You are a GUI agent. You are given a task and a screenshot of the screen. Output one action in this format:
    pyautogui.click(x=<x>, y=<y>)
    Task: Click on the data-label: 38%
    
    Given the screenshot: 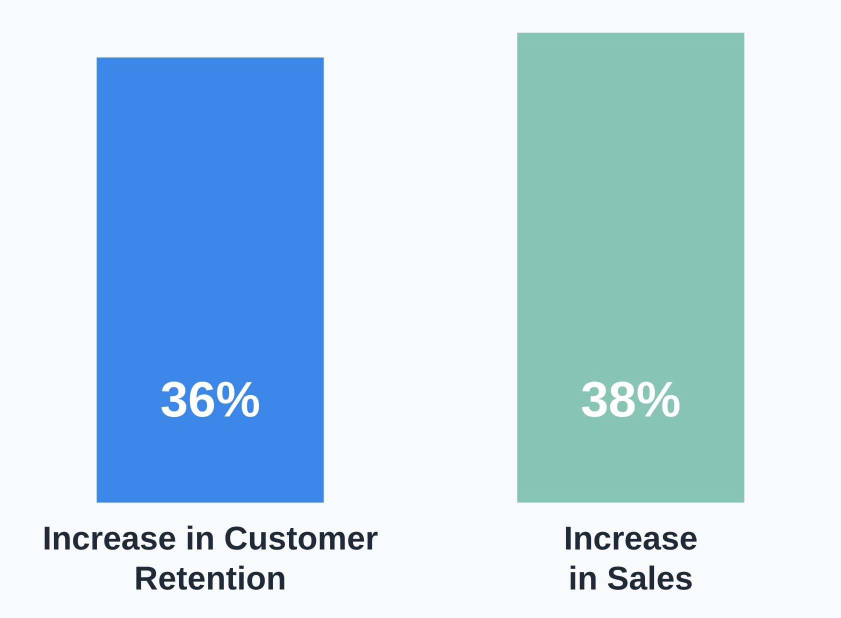 What is the action you would take?
    pyautogui.click(x=630, y=400)
    